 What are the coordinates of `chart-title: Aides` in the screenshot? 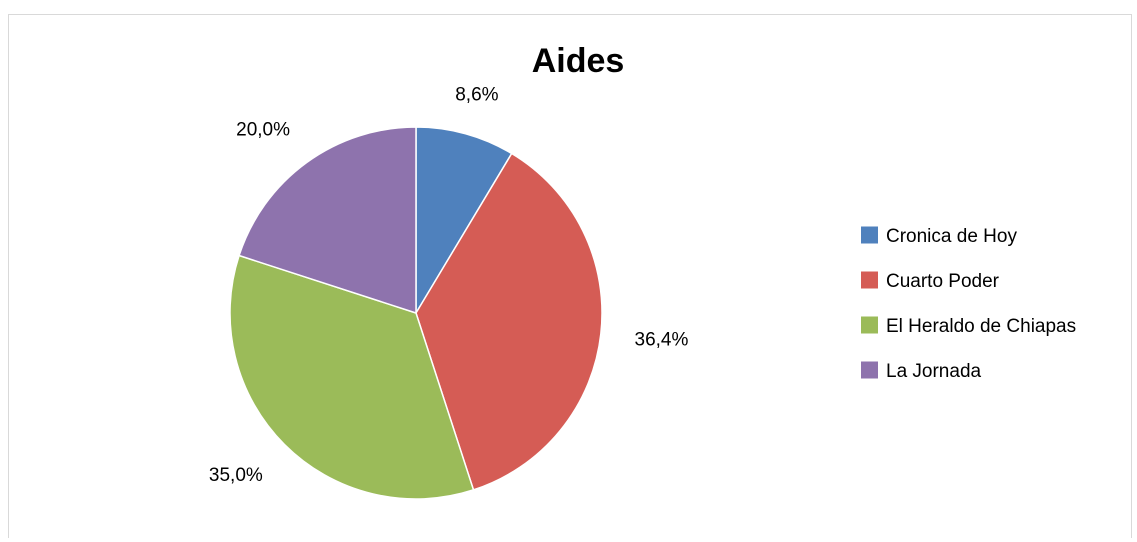 It's located at (578, 61).